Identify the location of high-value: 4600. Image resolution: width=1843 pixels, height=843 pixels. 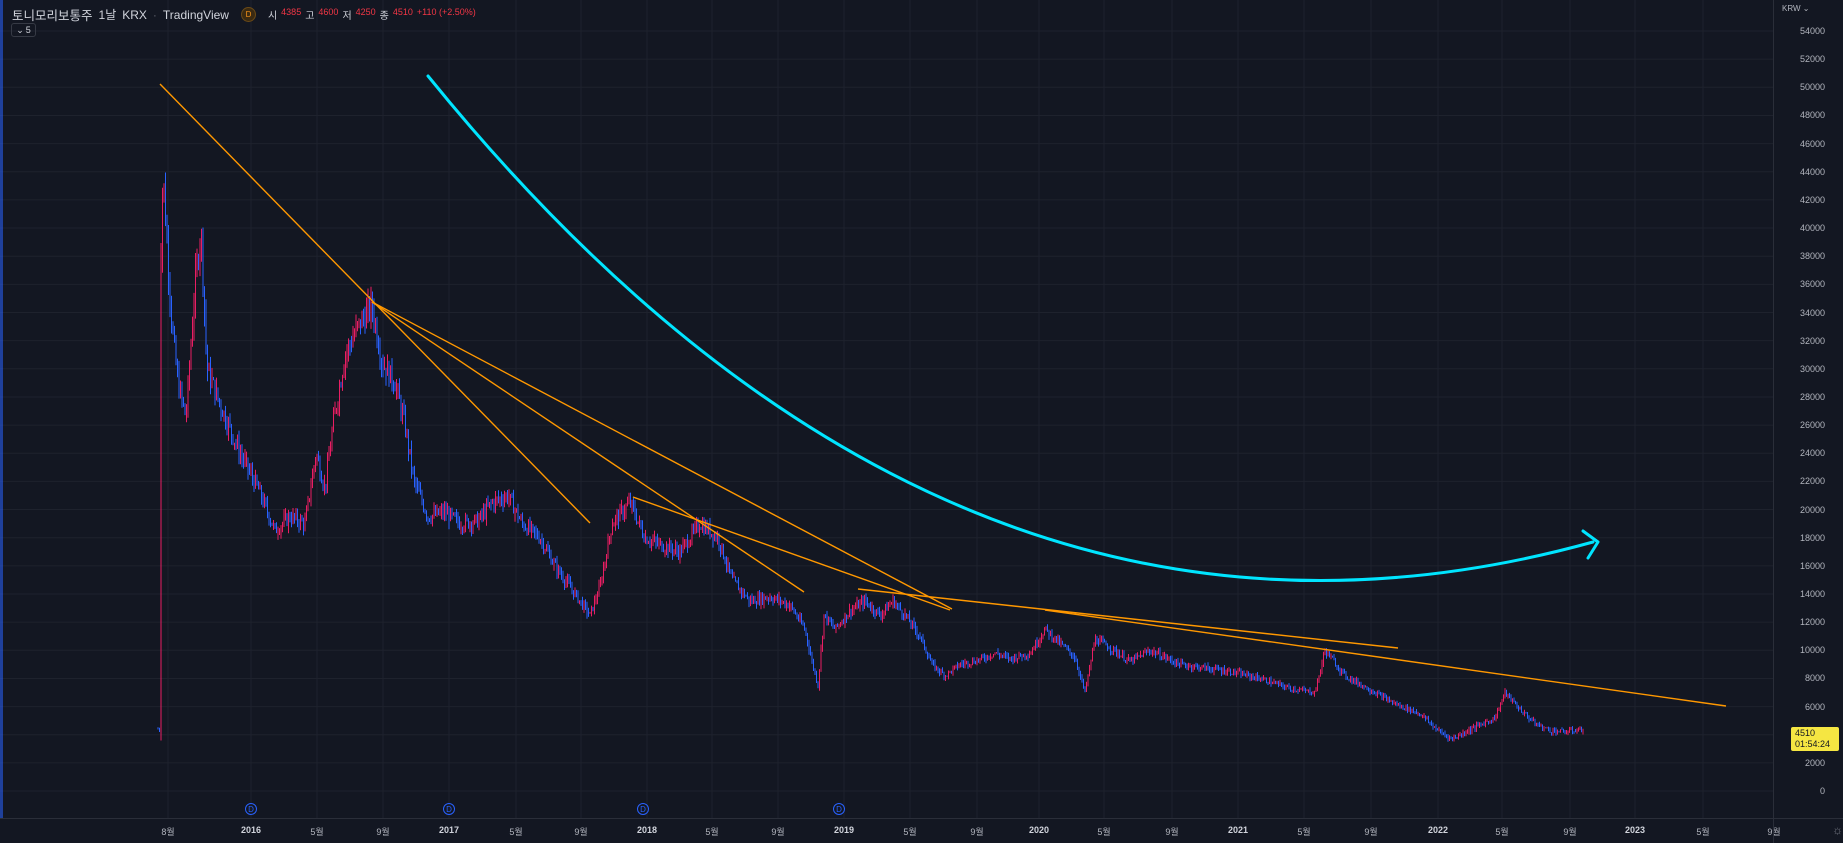
(328, 12).